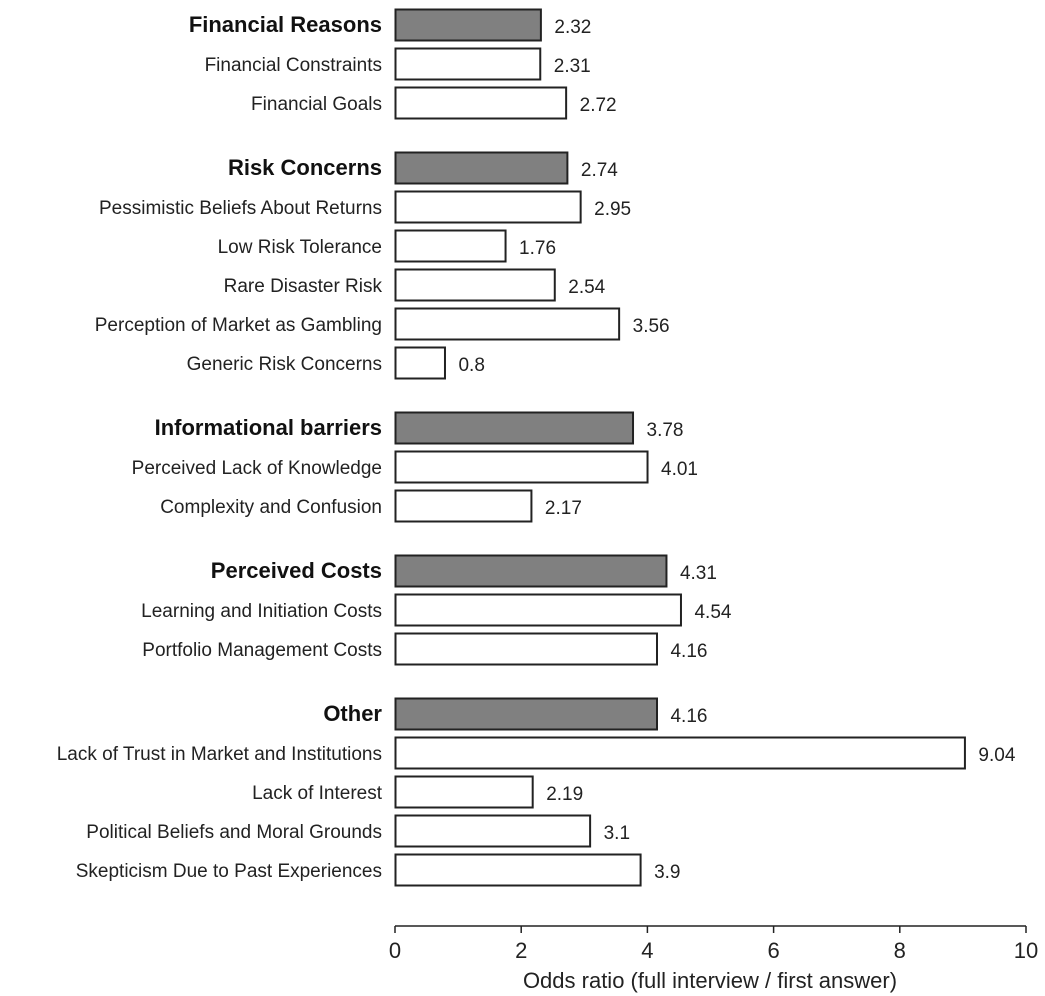 The image size is (1045, 996). I want to click on x-axis: 0 2 4 6 8 10, so click(713, 944).